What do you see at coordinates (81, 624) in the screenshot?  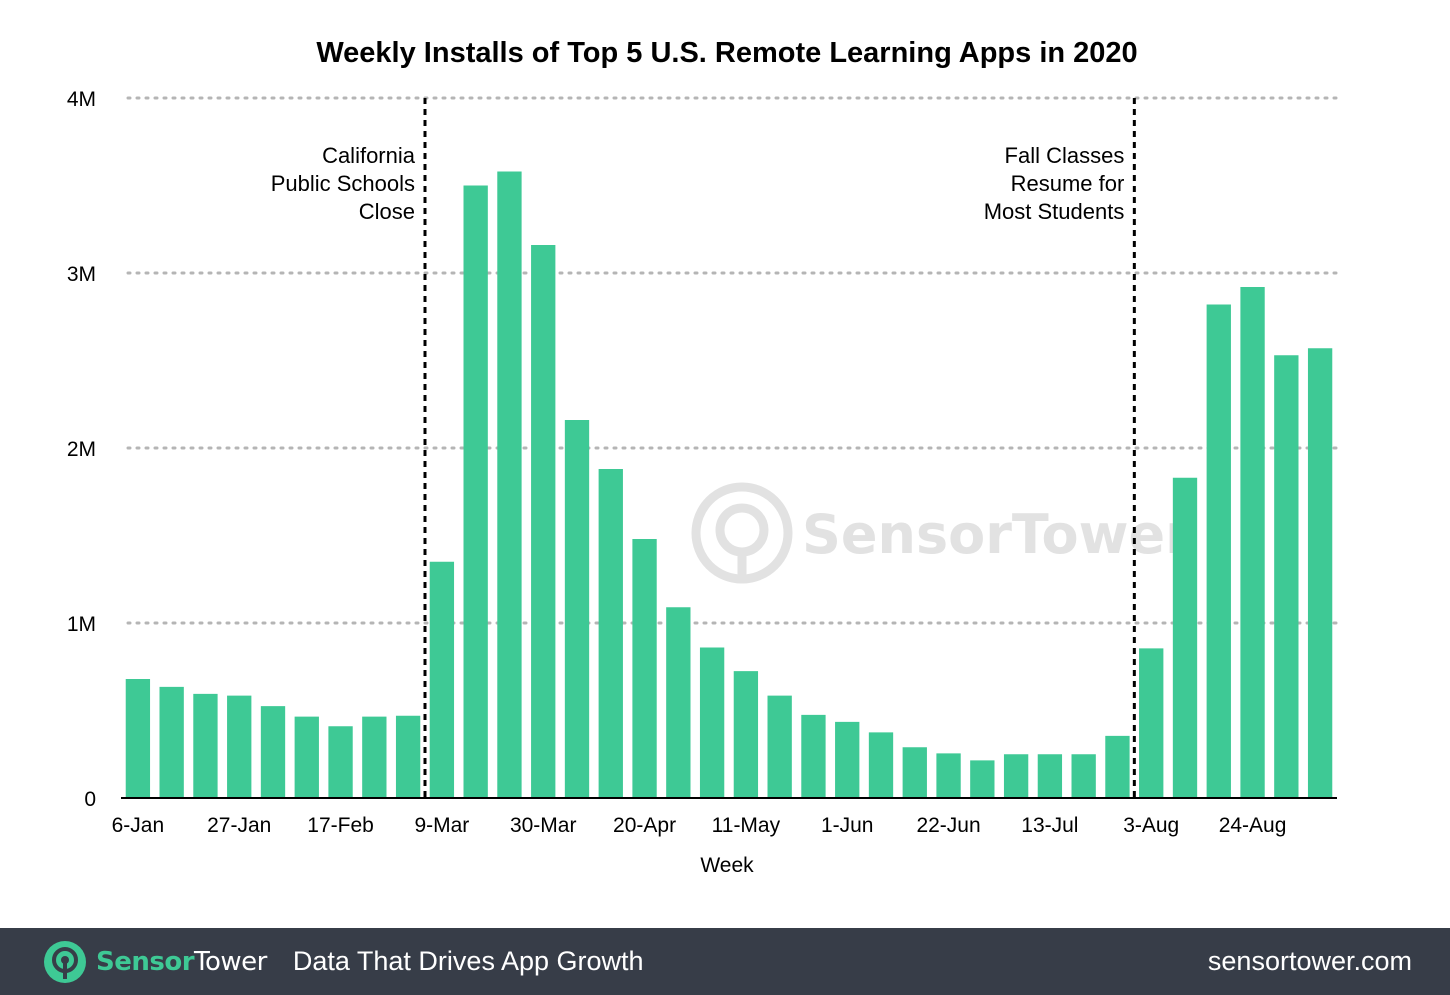 I see `y-tick-label: 1M` at bounding box center [81, 624].